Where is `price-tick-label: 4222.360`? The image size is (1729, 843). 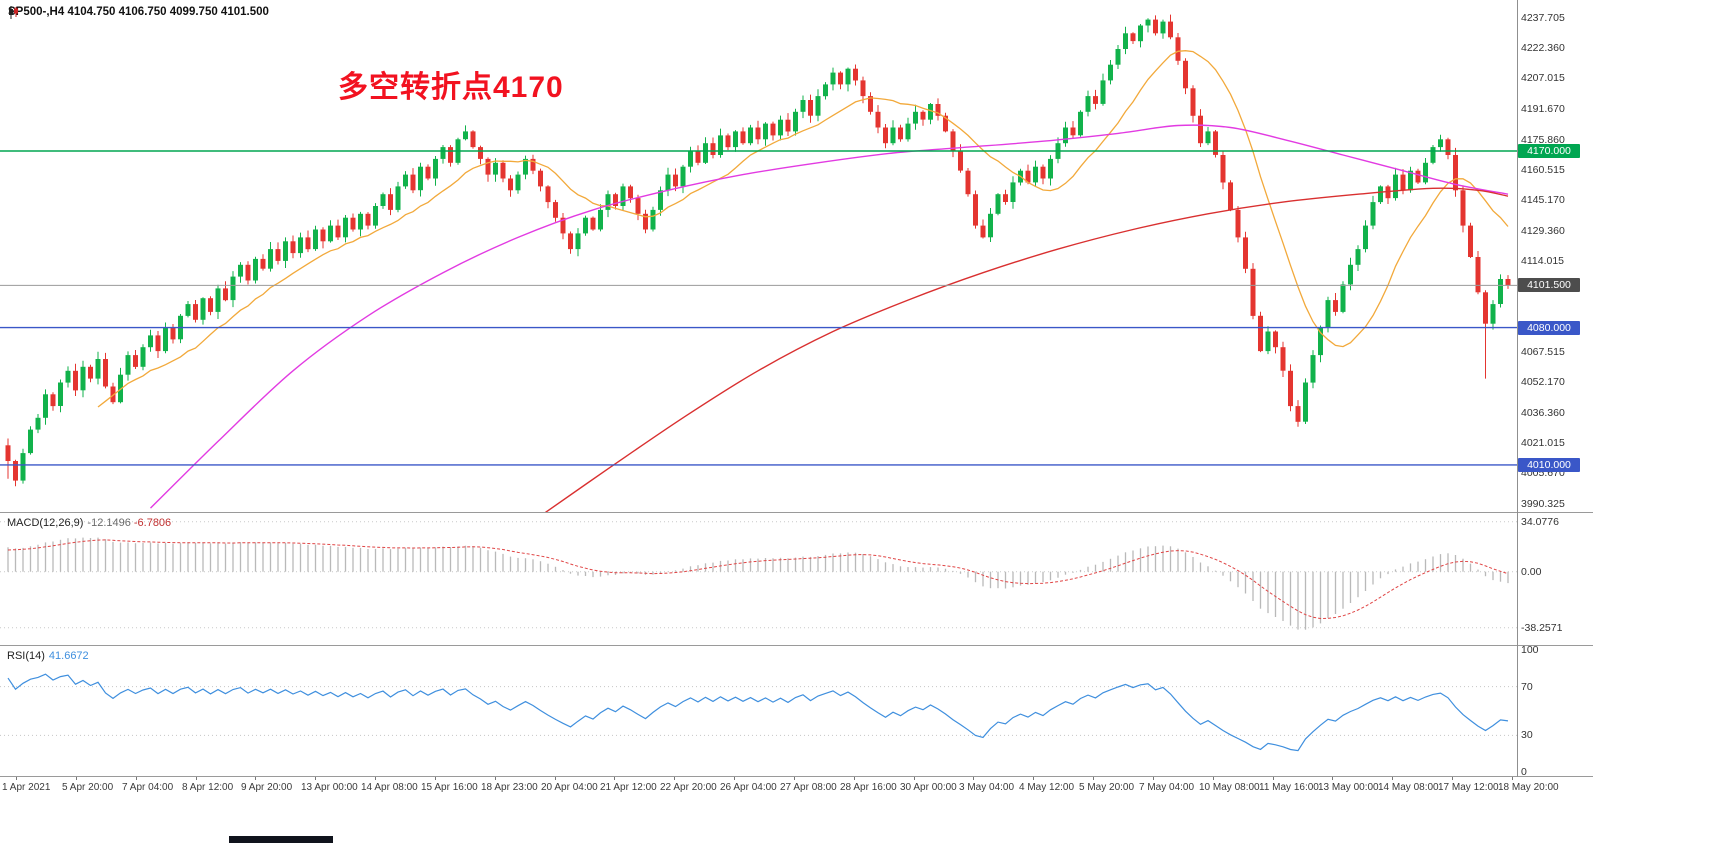 price-tick-label: 4222.360 is located at coordinates (1543, 48).